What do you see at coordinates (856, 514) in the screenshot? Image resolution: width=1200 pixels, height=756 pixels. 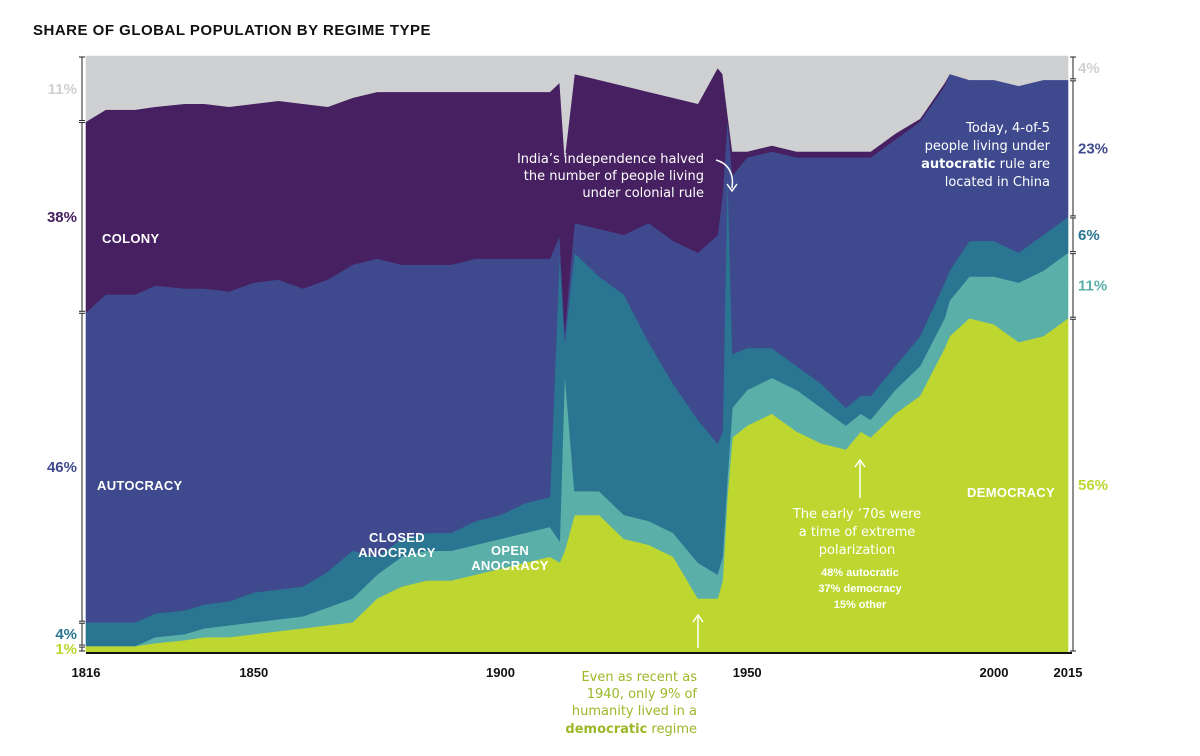 I see `annotation-seventies-1: The early ’70s were` at bounding box center [856, 514].